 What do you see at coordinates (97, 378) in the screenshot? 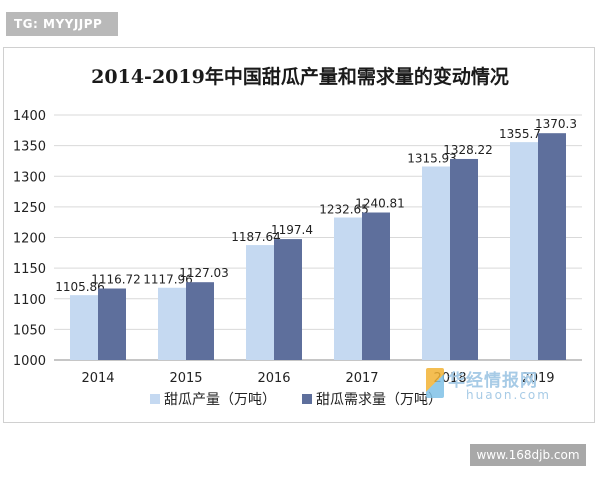
I see `x-tick-label: 2014` at bounding box center [97, 378].